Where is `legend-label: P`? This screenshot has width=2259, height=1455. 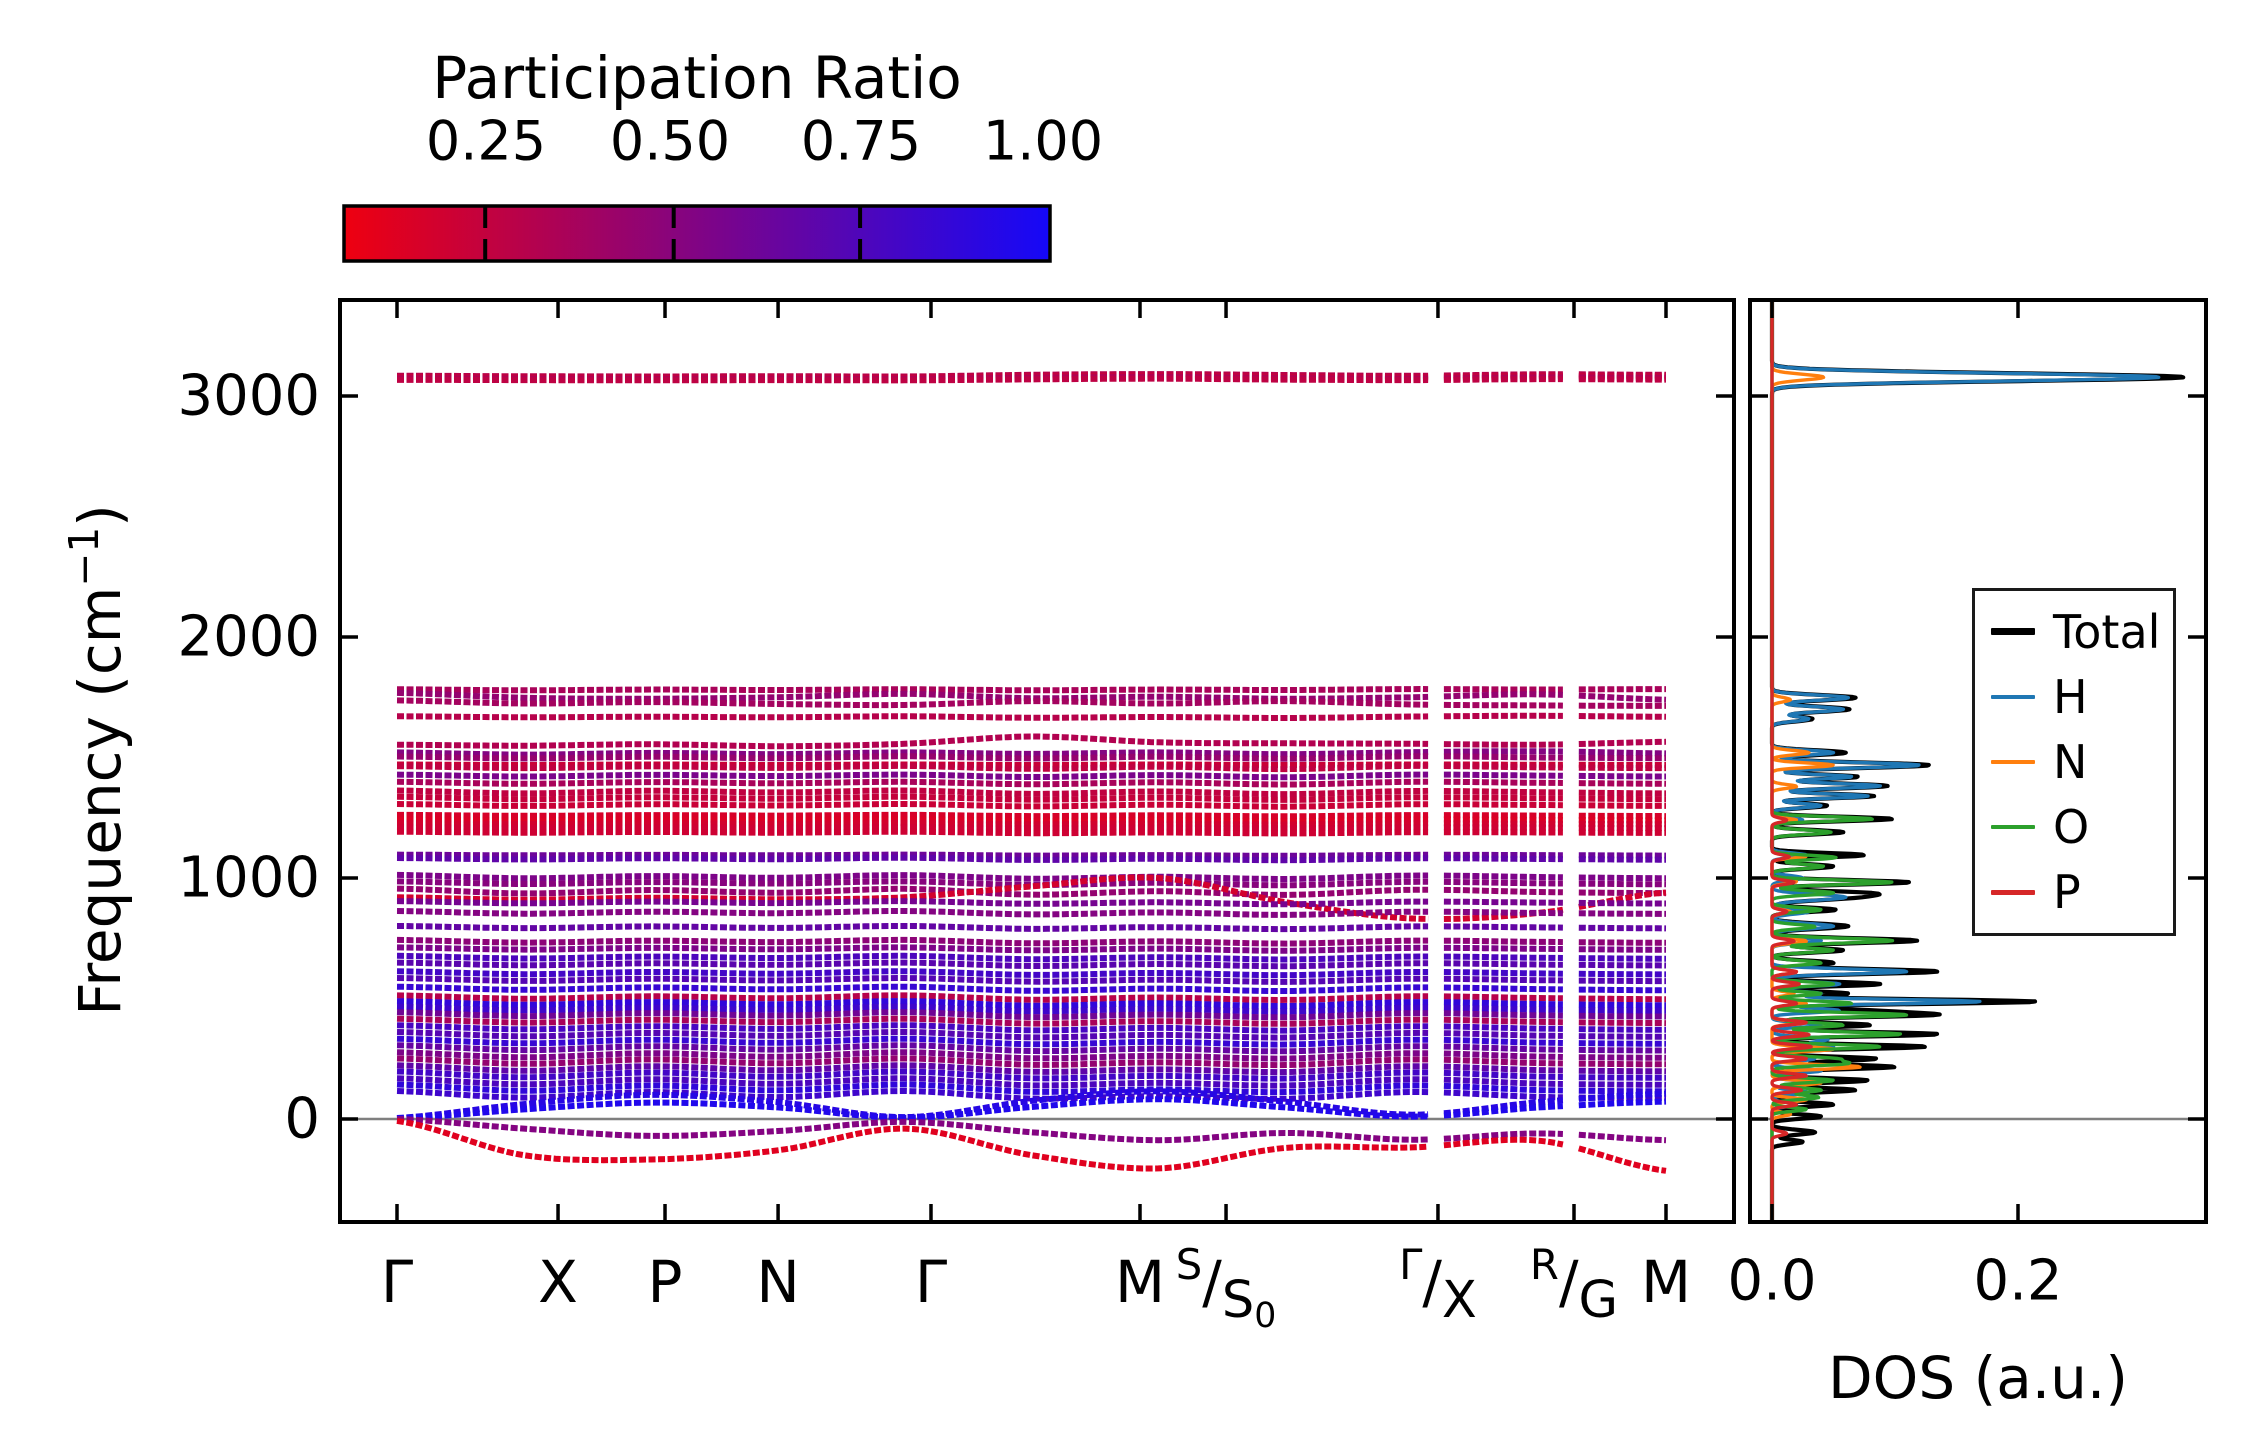
legend-label: P is located at coordinates (2067, 892).